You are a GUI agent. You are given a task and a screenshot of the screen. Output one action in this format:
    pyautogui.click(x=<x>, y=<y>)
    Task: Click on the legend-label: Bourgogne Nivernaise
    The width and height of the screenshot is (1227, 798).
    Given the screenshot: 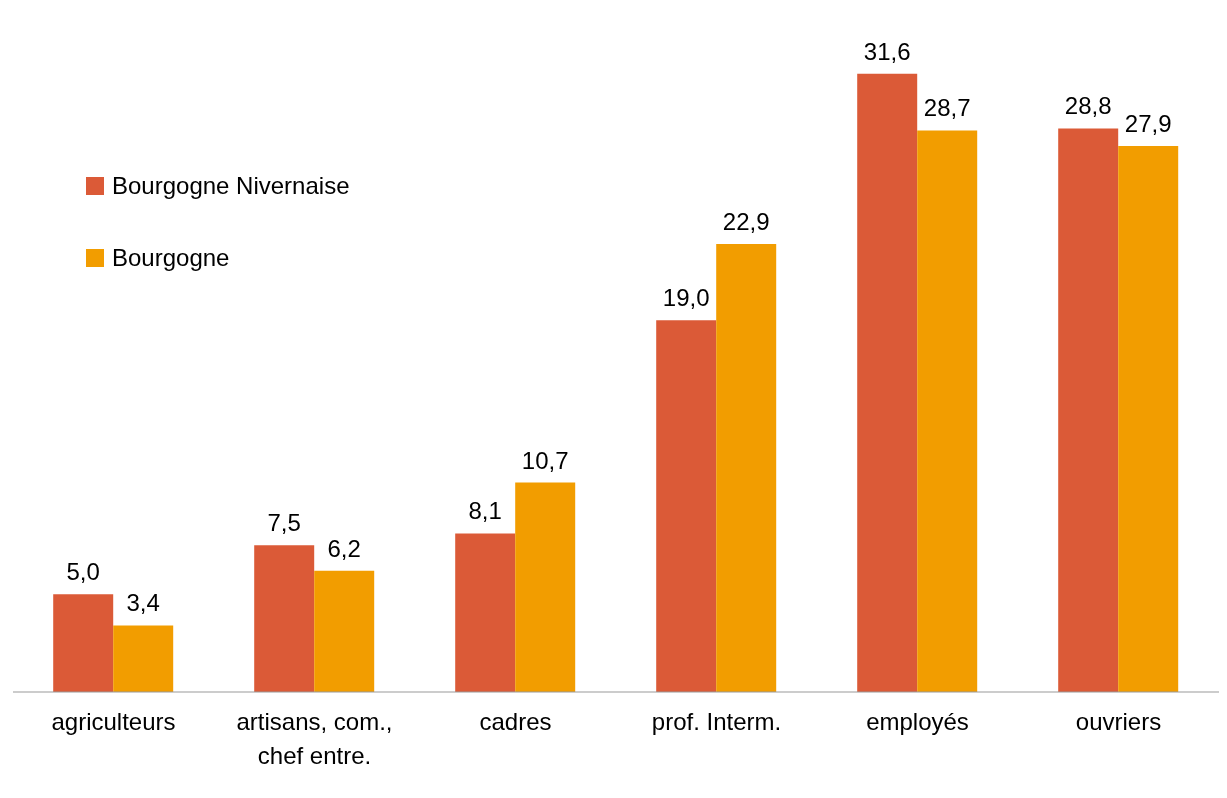 What is the action you would take?
    pyautogui.click(x=231, y=186)
    